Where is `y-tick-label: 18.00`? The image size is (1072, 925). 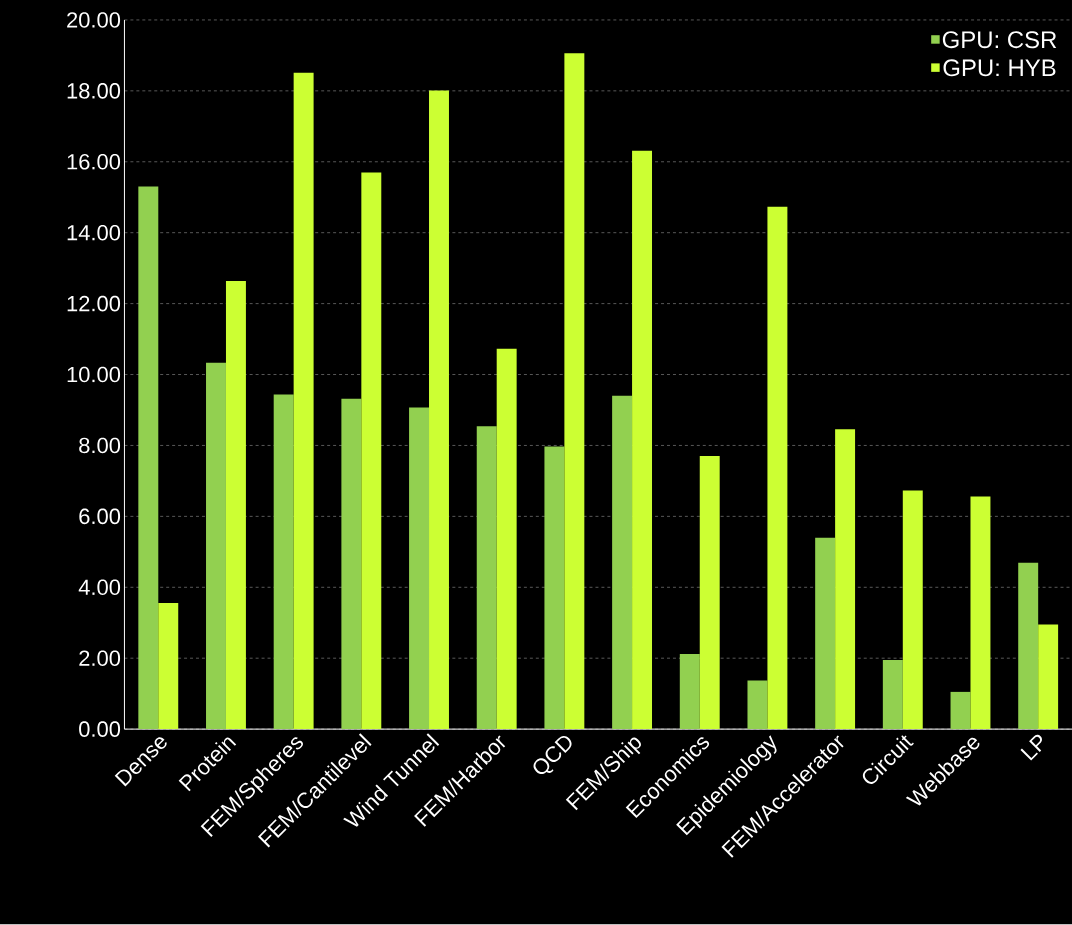 y-tick-label: 18.00 is located at coordinates (94, 91).